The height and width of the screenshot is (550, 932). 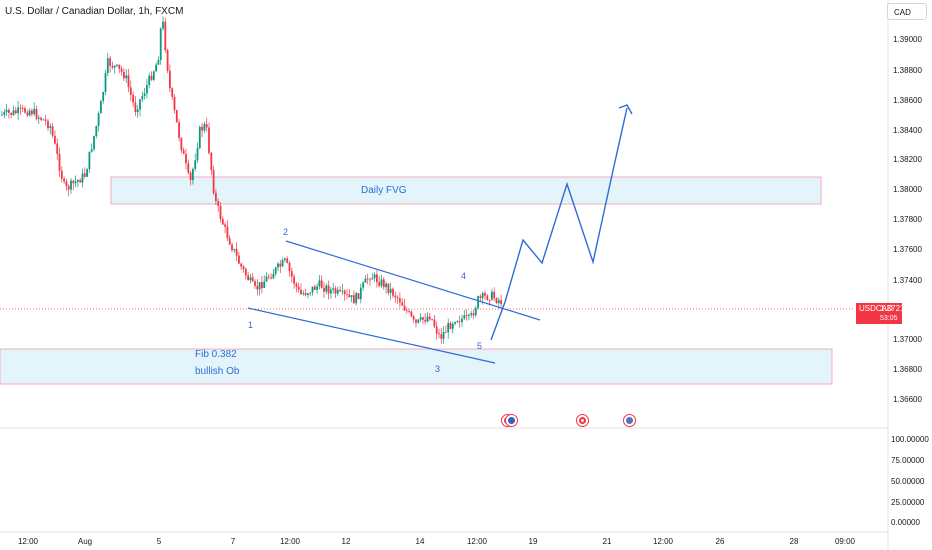 I want to click on wave-label-2: 2, so click(x=286, y=232).